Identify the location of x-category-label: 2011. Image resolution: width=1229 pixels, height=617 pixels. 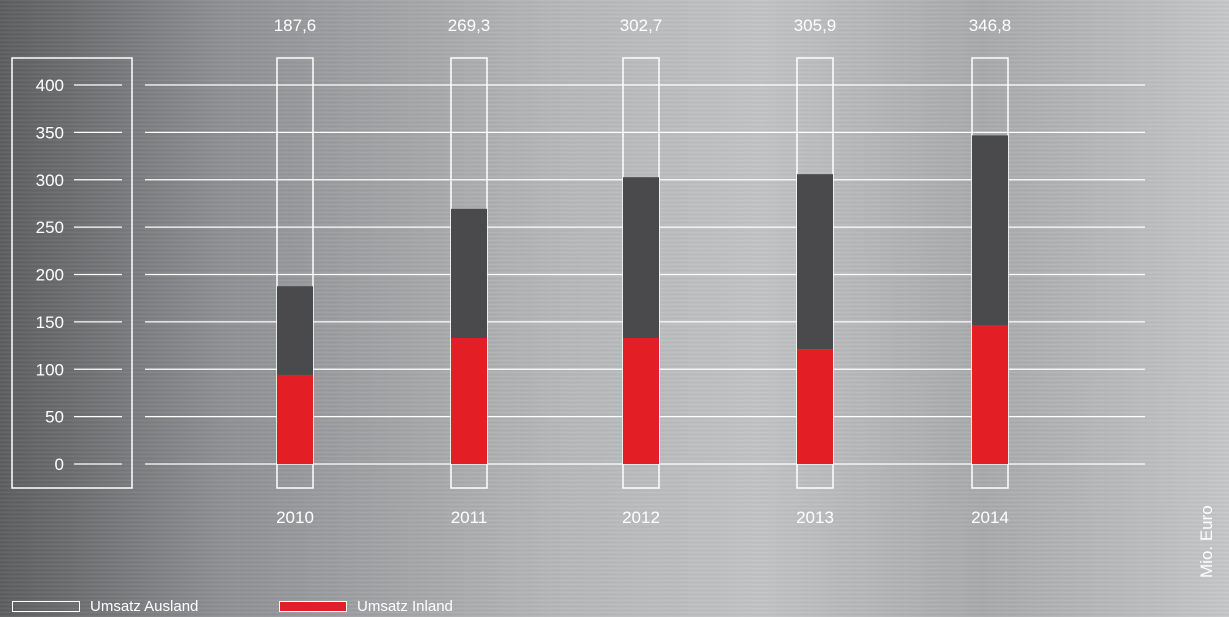
(469, 517).